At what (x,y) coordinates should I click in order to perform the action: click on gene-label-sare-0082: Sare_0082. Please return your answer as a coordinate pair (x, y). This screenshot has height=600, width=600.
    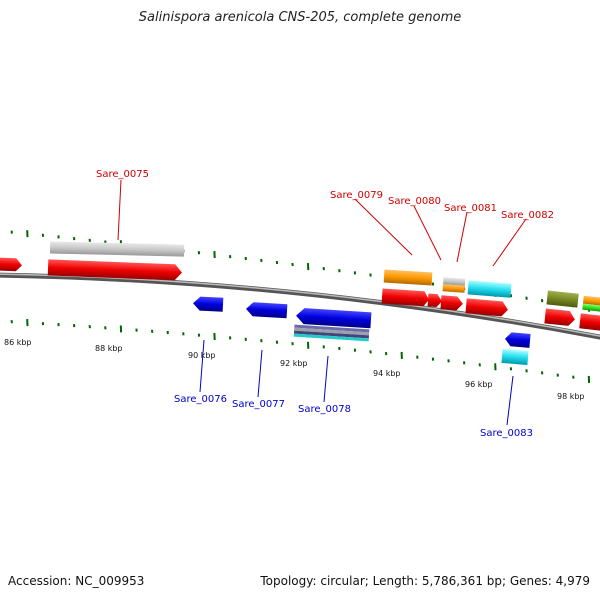
    Looking at the image, I should click on (527, 215).